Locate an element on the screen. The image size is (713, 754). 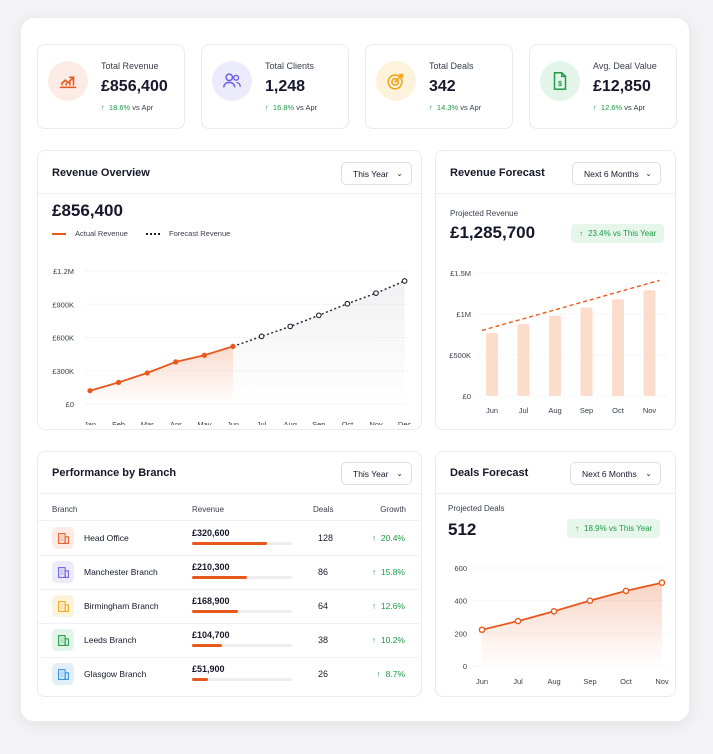
kpi-value: £856,400 is located at coordinates (134, 86).